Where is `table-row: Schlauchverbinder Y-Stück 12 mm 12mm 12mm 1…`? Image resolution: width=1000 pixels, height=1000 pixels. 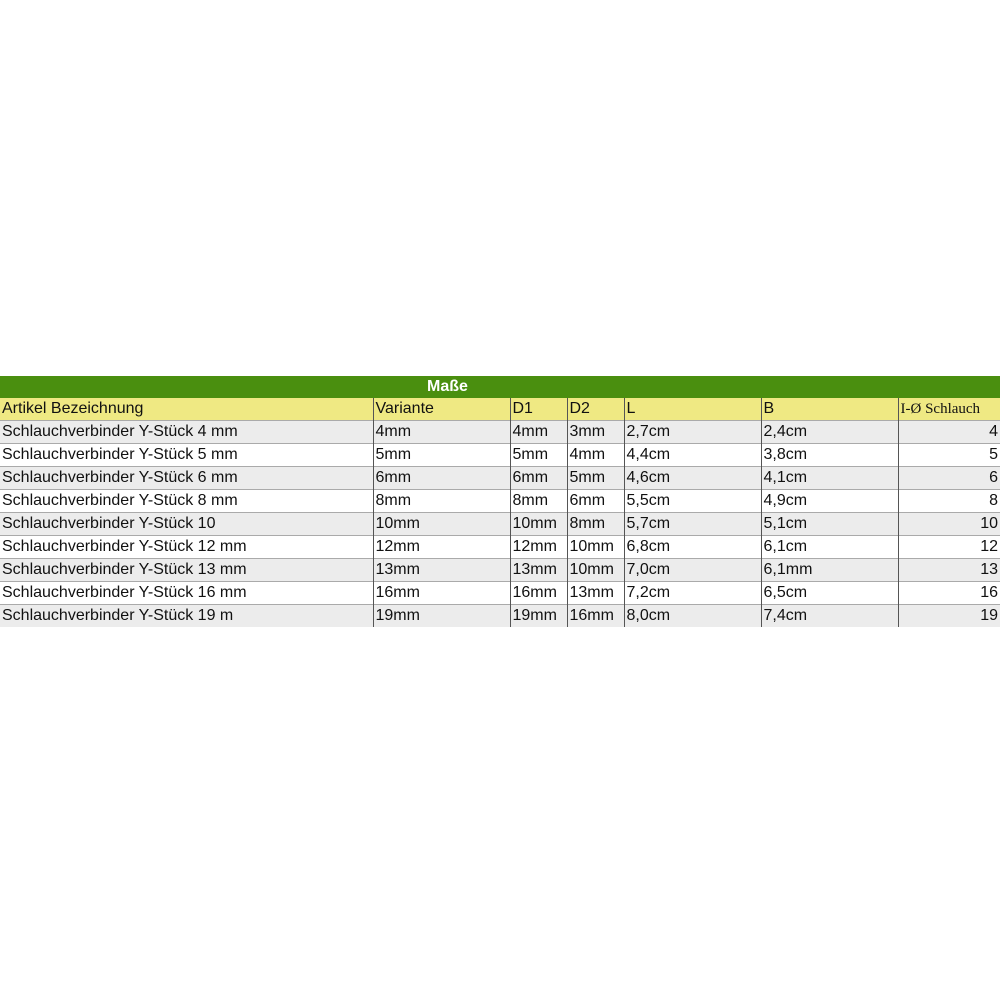
table-row: Schlauchverbinder Y-Stück 12 mm 12mm 12mm 1… is located at coordinates (500, 547).